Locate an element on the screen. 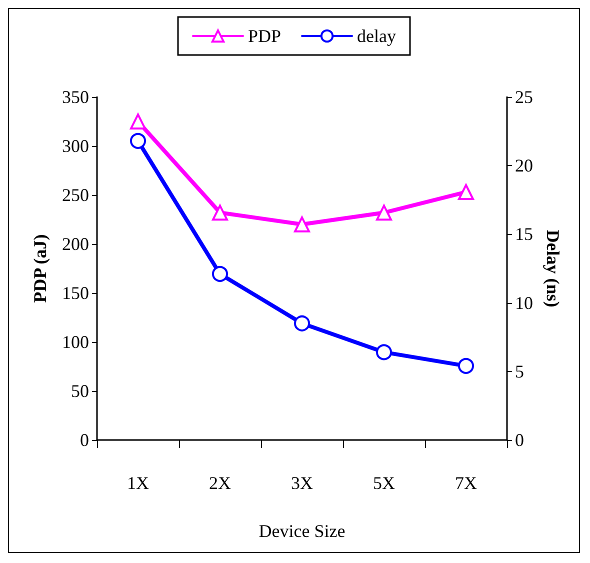 This screenshot has height=563, width=590. y-tick-label: 0 is located at coordinates (84, 440).